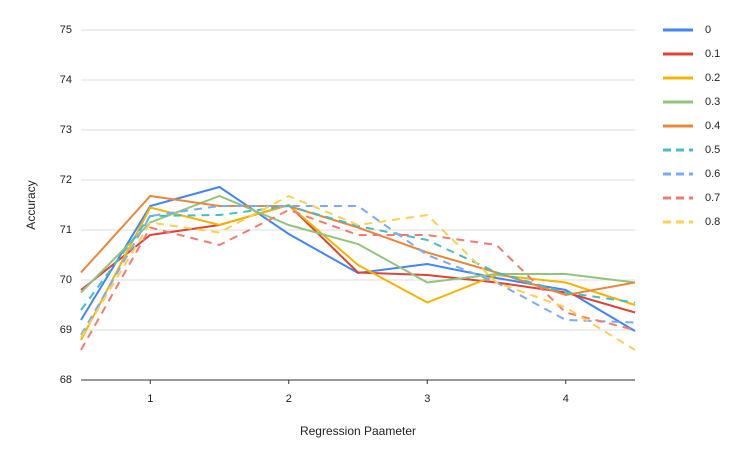 The width and height of the screenshot is (746, 462). Describe the element at coordinates (150, 399) in the screenshot. I see `x-tick-label: 1` at that location.